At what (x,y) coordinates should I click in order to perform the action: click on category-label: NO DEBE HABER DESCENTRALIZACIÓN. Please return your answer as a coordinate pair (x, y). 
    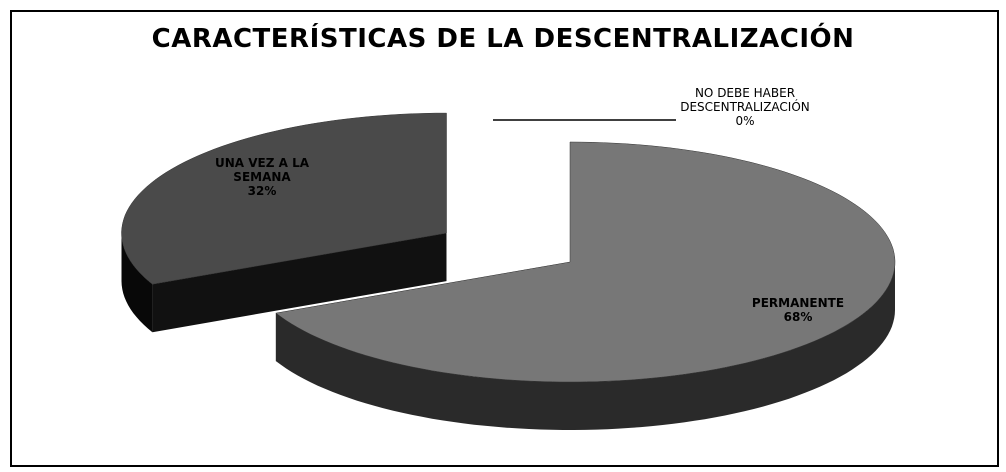
    Looking at the image, I should click on (745, 100).